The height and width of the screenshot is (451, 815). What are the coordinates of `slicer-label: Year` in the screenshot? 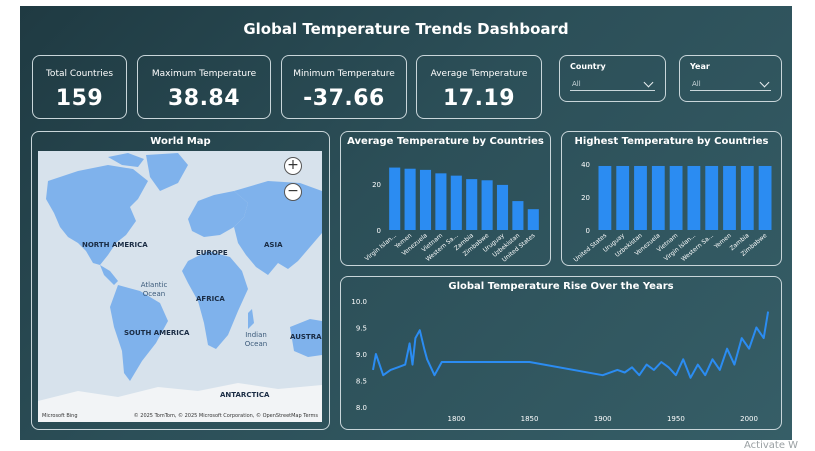 It's located at (700, 66).